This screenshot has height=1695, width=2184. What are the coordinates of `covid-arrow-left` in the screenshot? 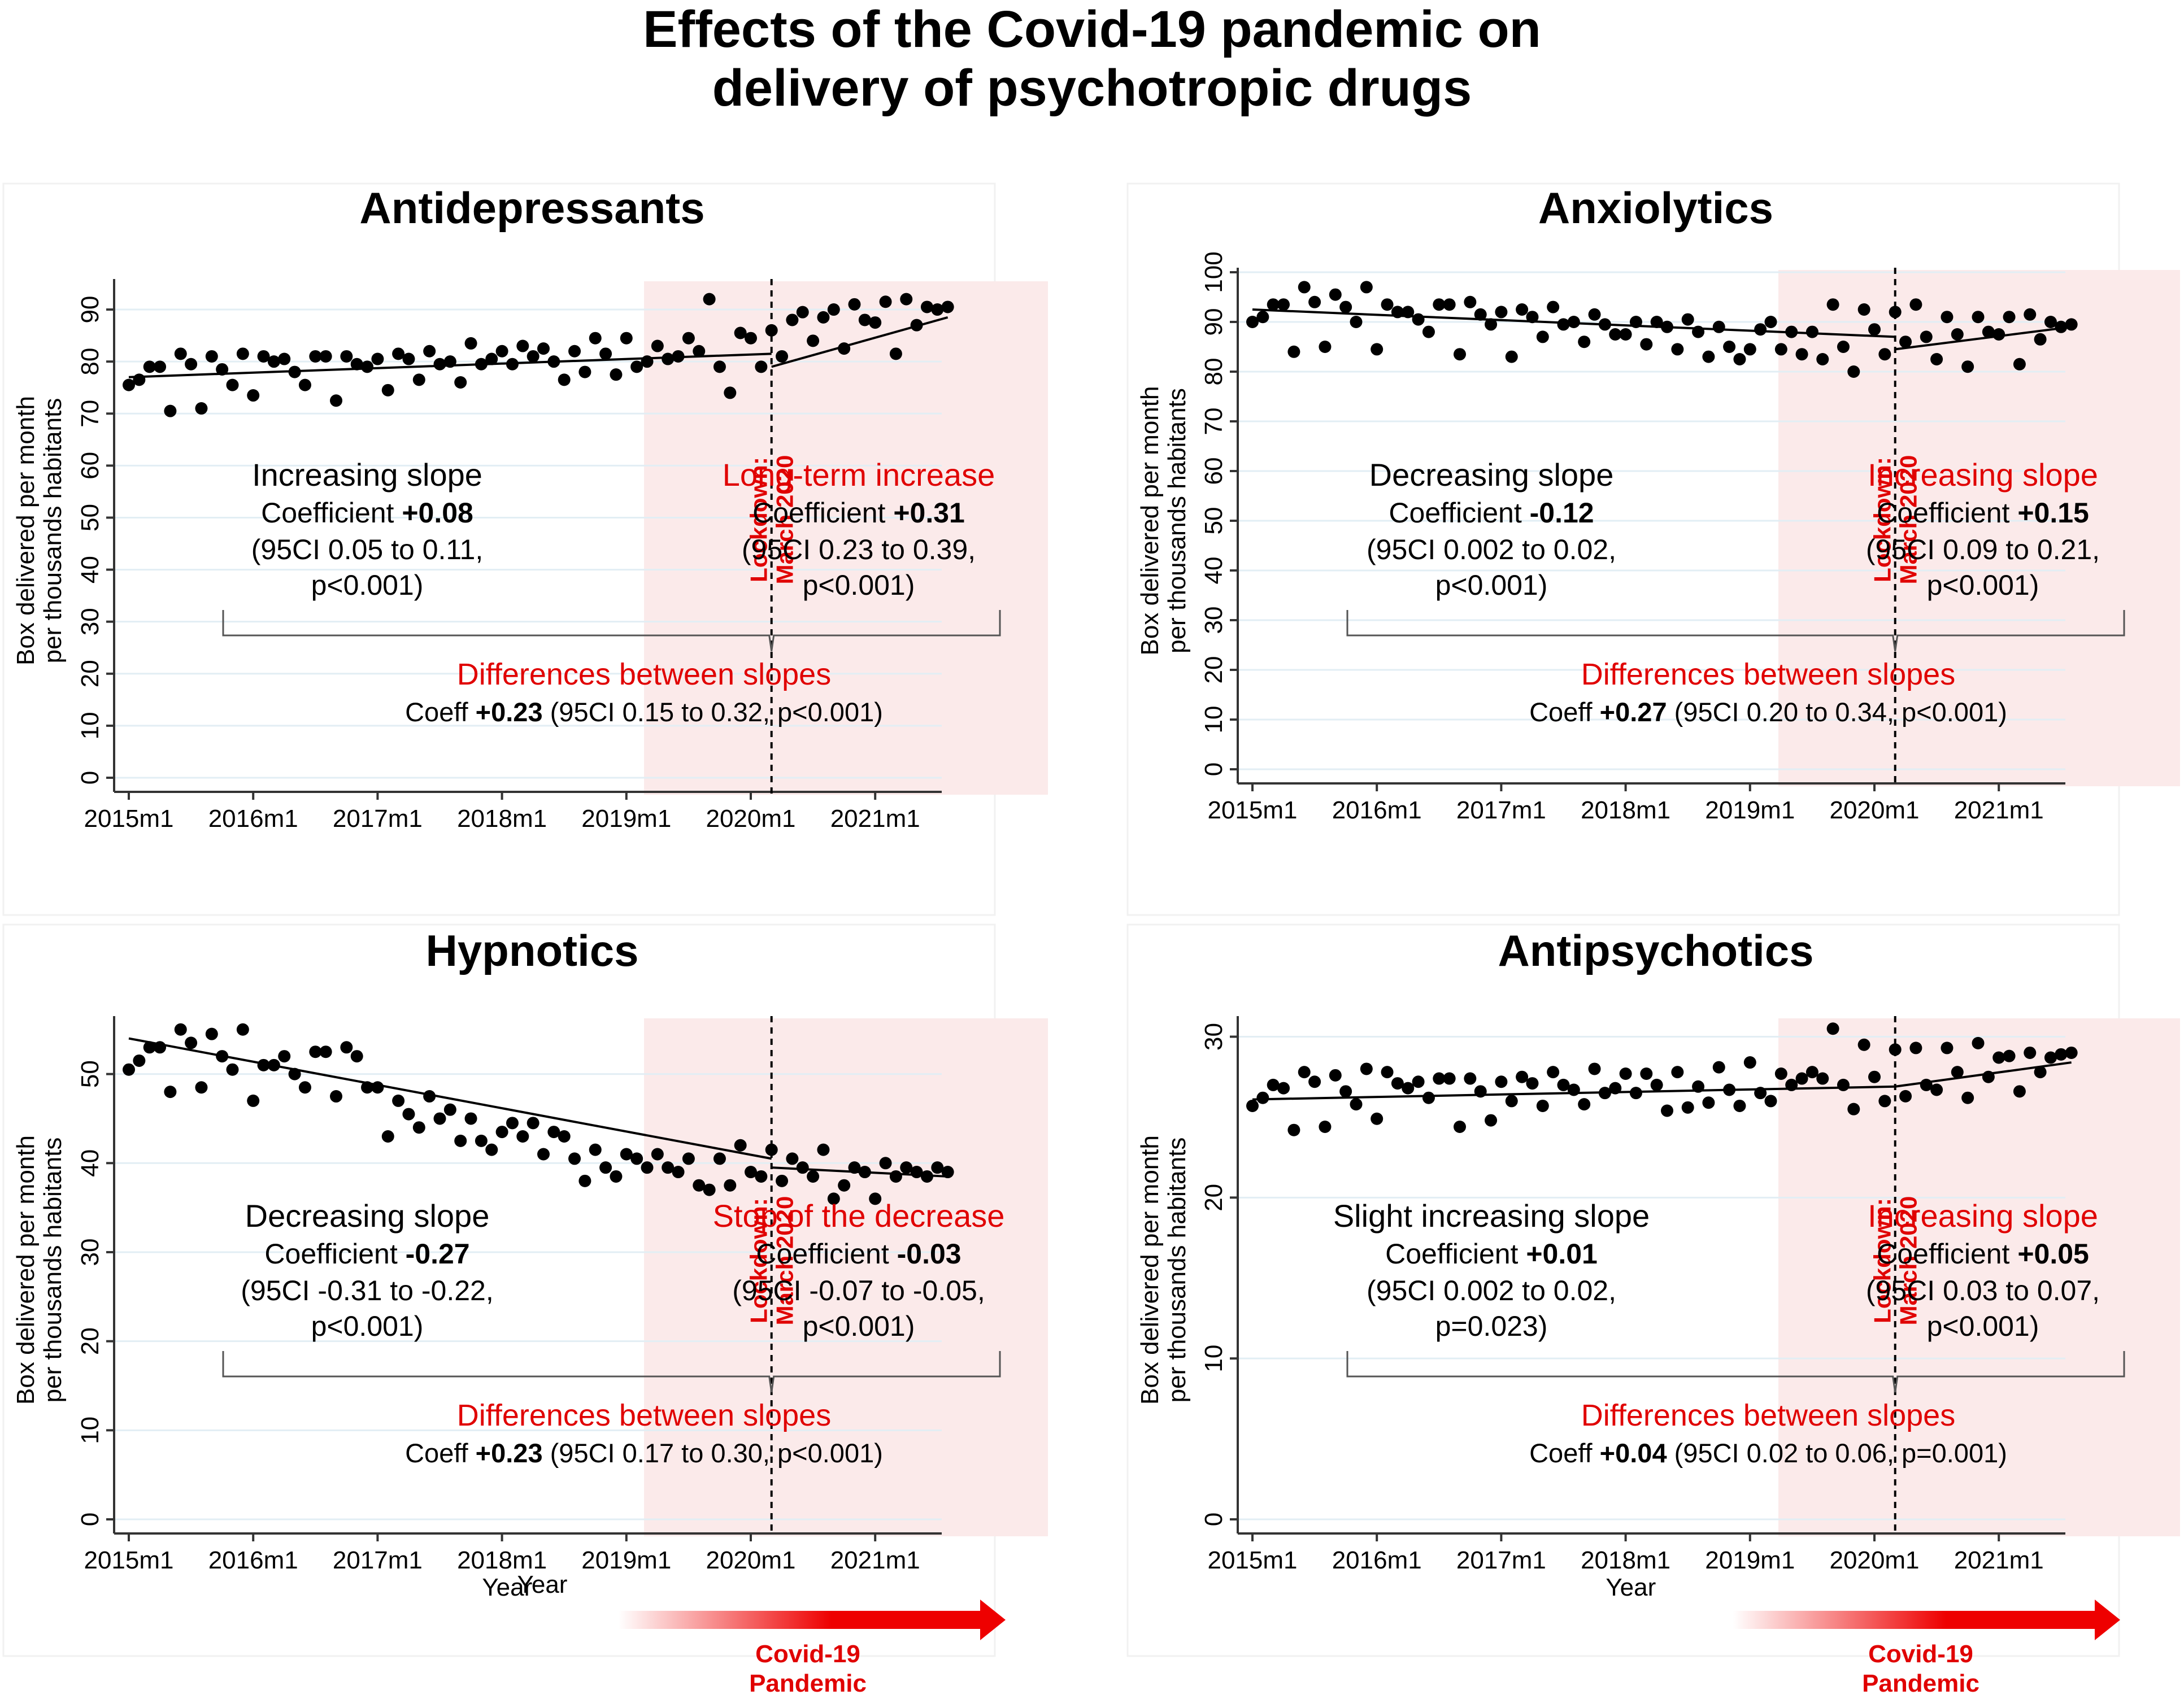 It's located at (812, 1620).